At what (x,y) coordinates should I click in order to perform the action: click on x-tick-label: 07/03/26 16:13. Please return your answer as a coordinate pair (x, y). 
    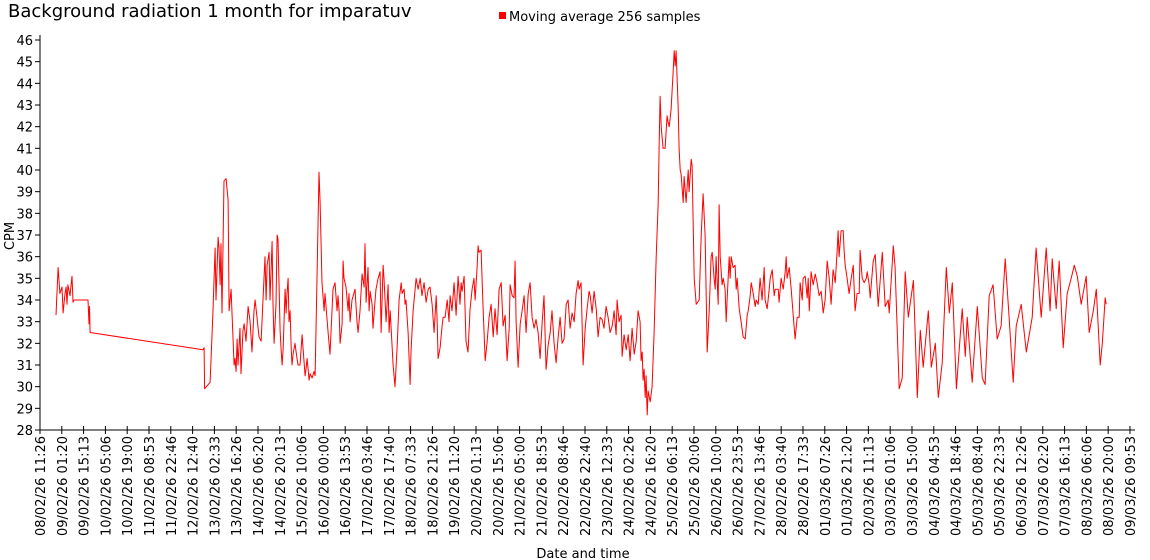
    Looking at the image, I should click on (1066, 486).